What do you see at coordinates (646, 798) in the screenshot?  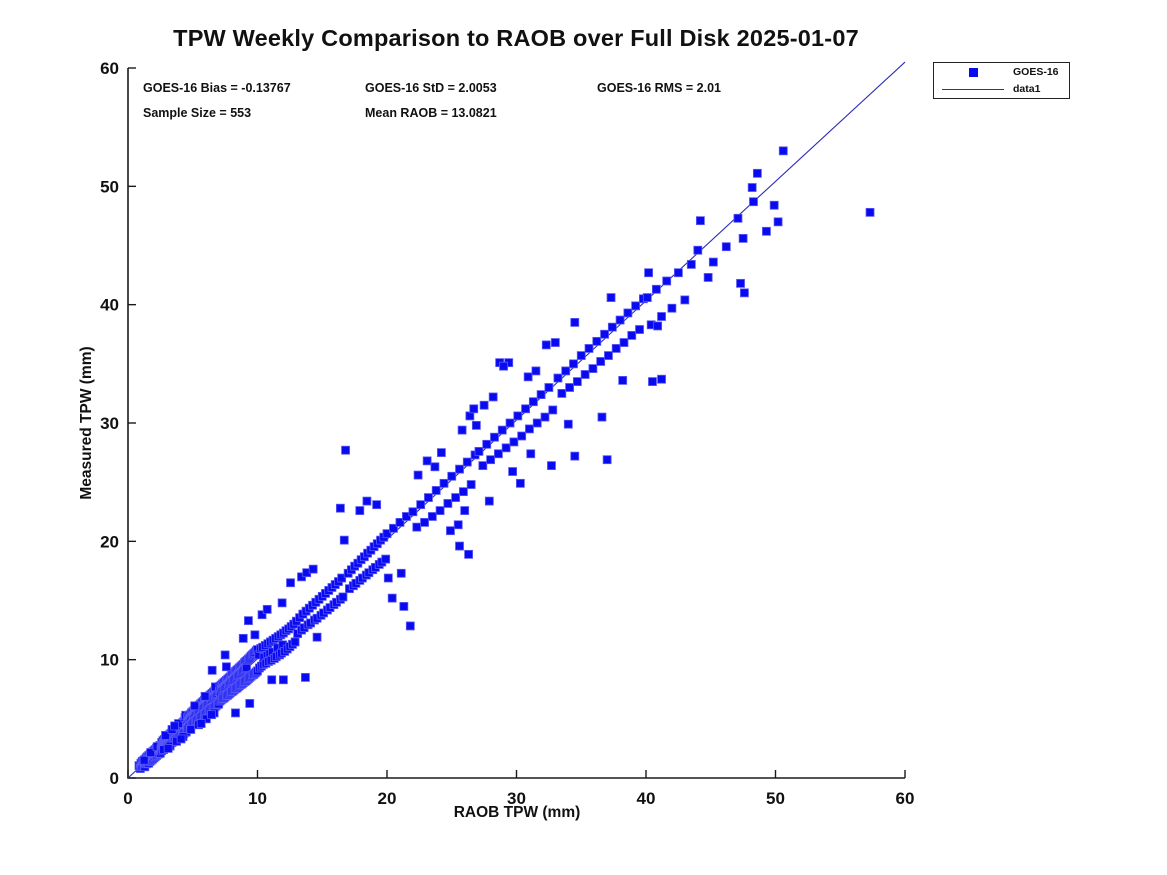 I see `x-tick-label: 40` at bounding box center [646, 798].